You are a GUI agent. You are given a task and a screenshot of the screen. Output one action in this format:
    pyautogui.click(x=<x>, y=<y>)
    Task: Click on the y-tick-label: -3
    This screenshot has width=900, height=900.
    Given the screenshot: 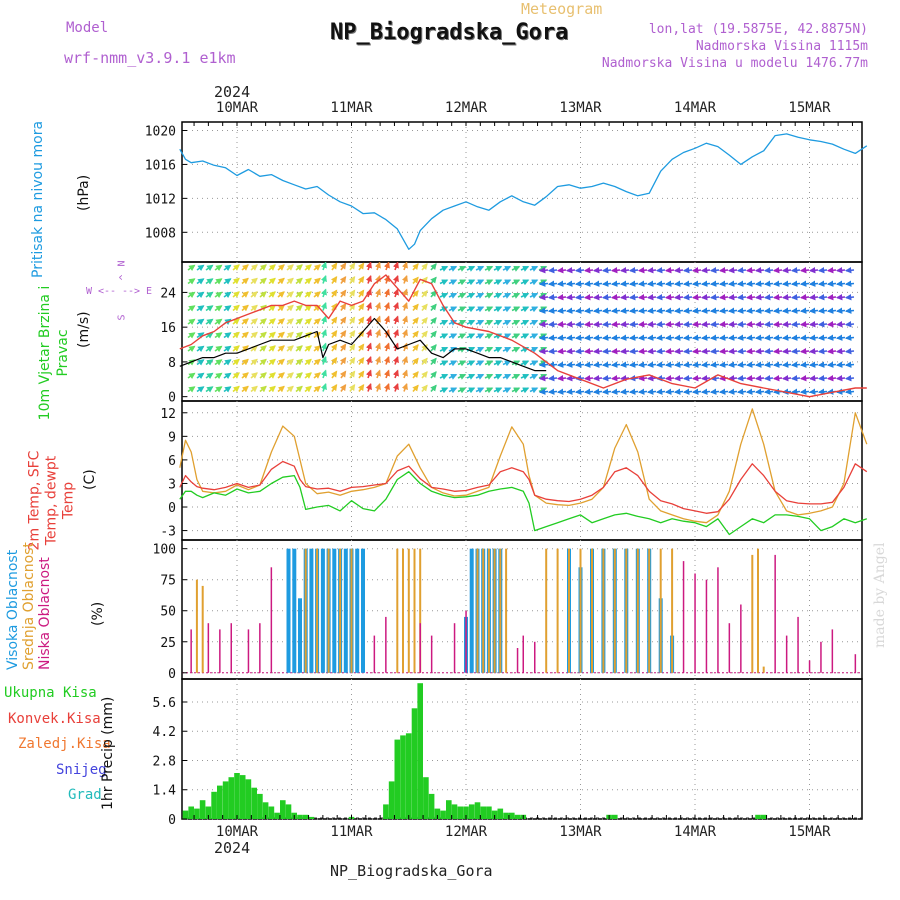 What is the action you would take?
    pyautogui.click(x=168, y=532)
    